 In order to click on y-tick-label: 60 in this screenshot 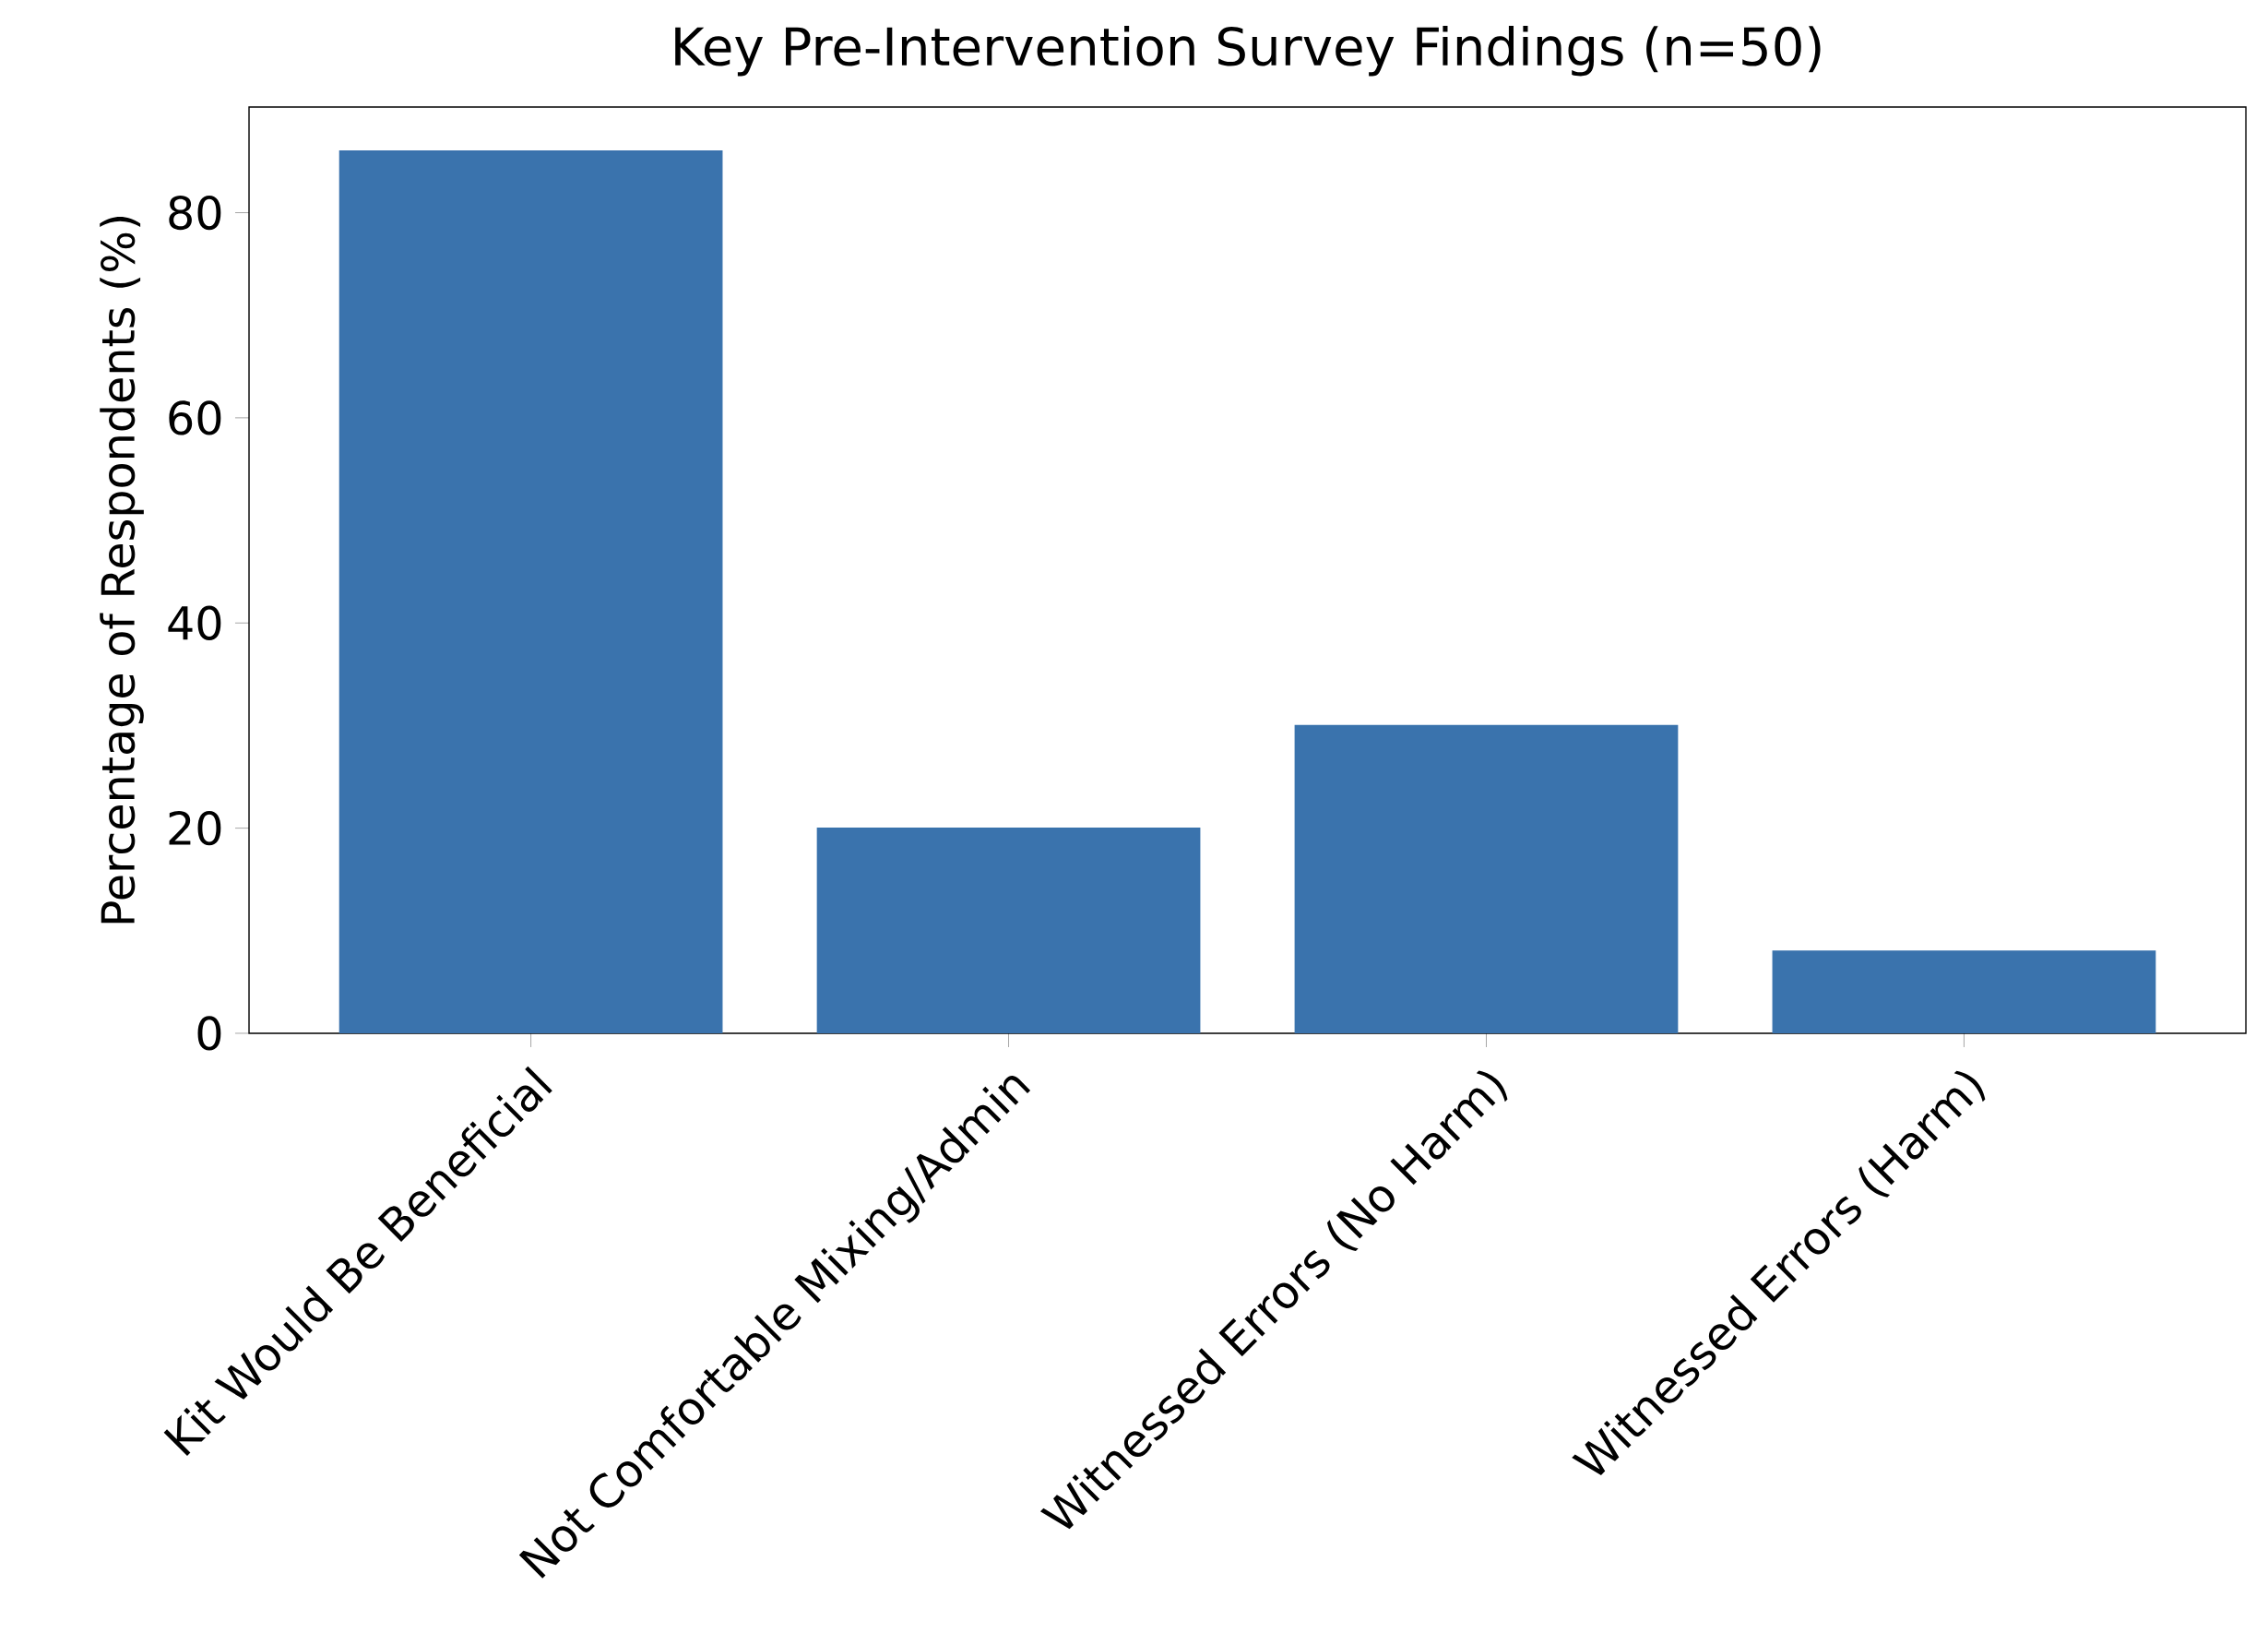, I will do `click(195, 417)`.